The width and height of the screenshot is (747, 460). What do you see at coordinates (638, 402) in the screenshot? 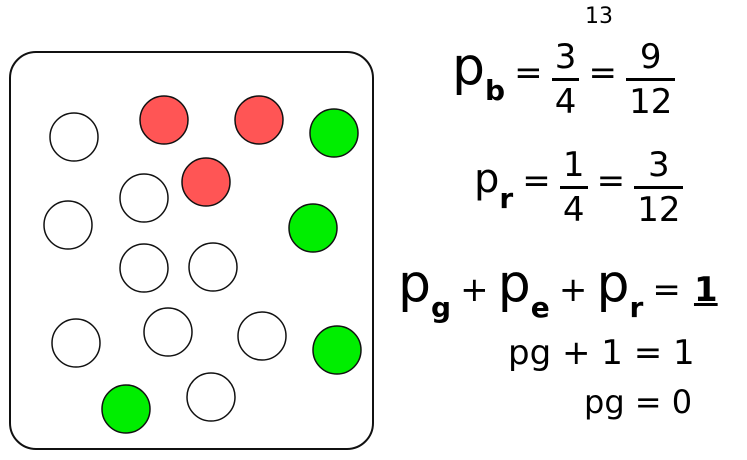
I see `equation-step2: pg = 0` at bounding box center [638, 402].